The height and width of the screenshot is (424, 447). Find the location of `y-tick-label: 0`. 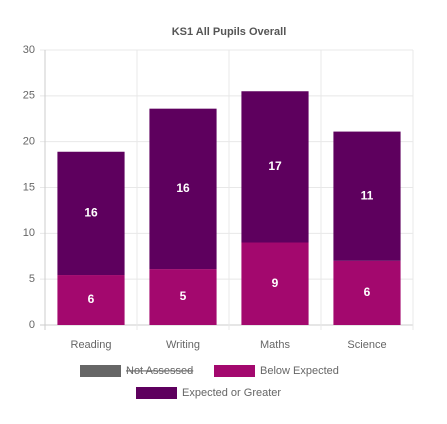

y-tick-label: 0 is located at coordinates (32, 325).